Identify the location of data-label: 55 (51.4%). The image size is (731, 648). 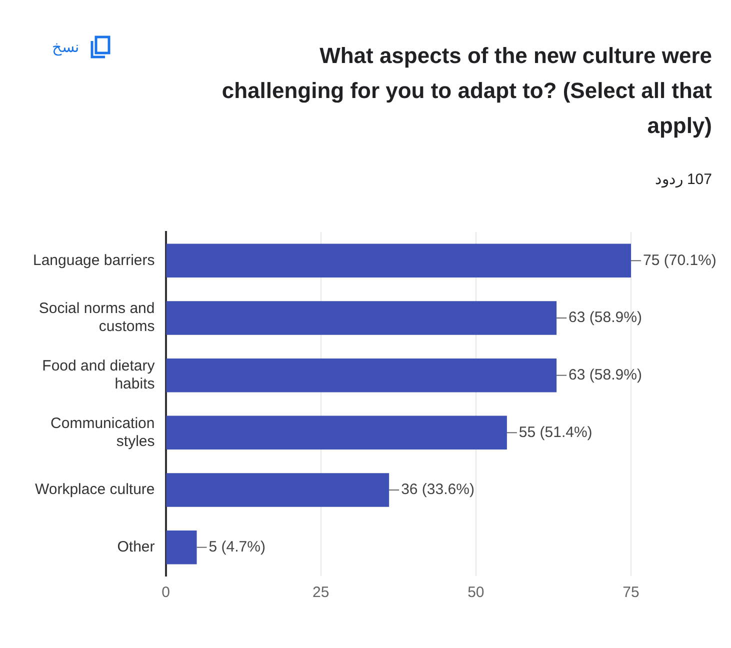
(555, 432).